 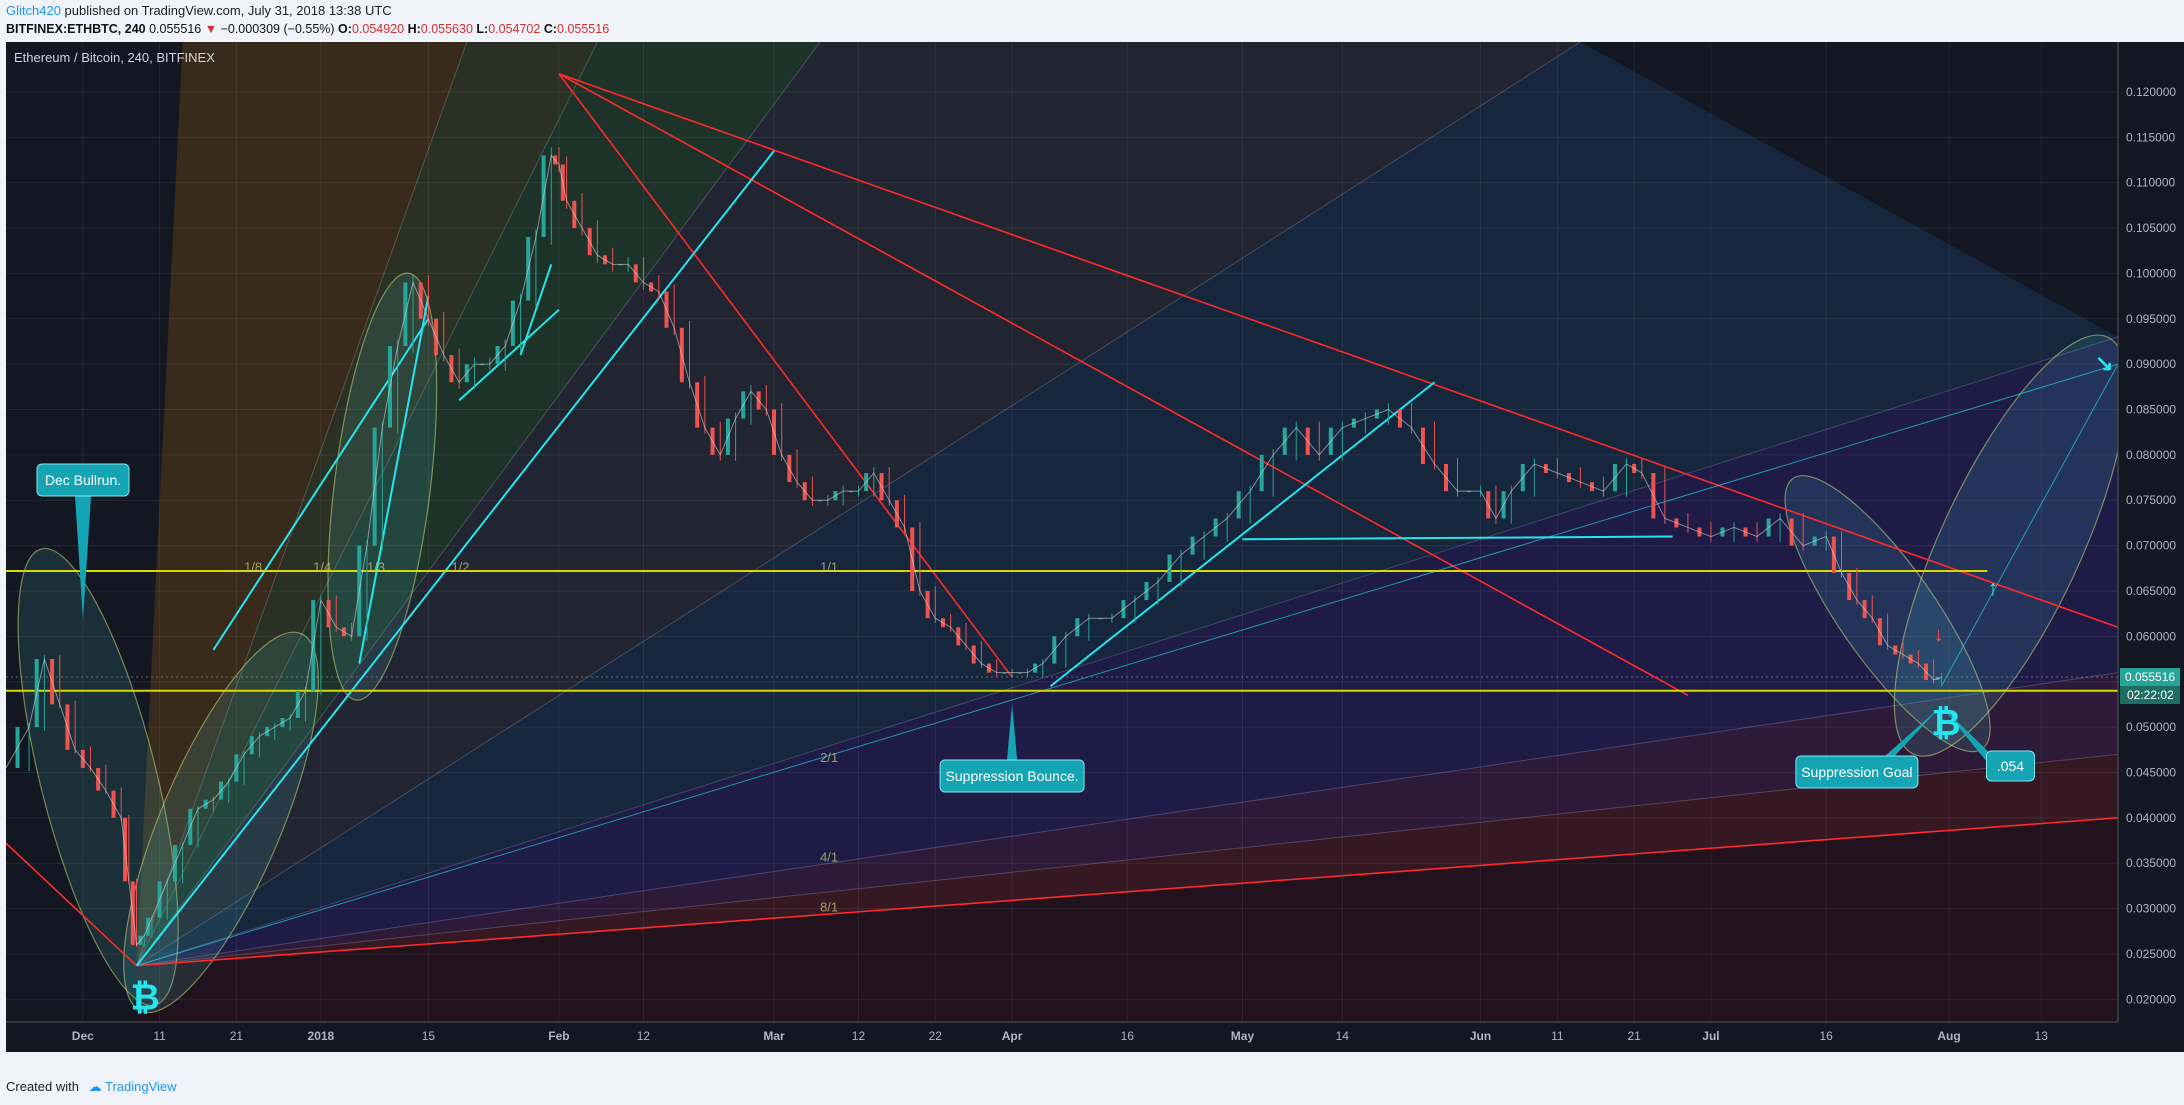 I want to click on x-tick-label-6: 12, so click(x=644, y=1036).